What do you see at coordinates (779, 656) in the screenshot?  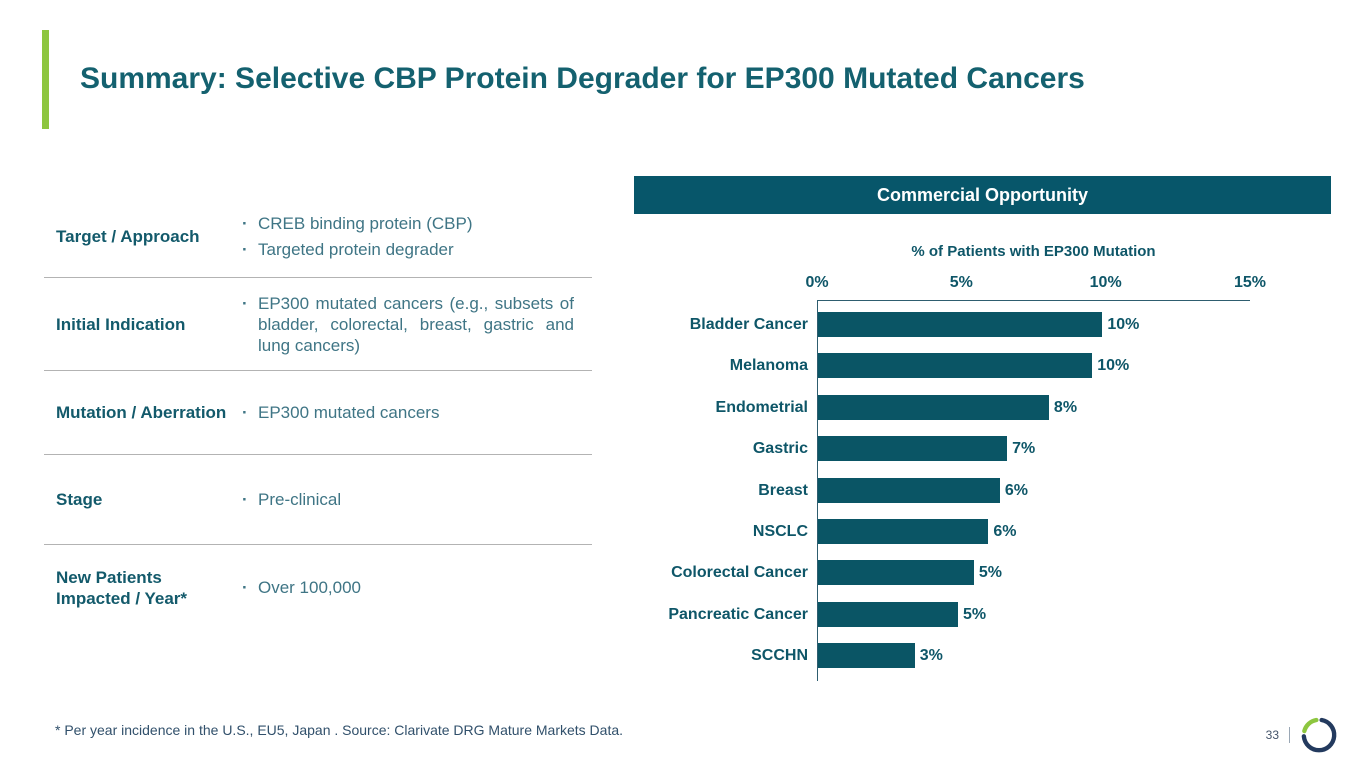 I see `bar-category-label: SCCHN` at bounding box center [779, 656].